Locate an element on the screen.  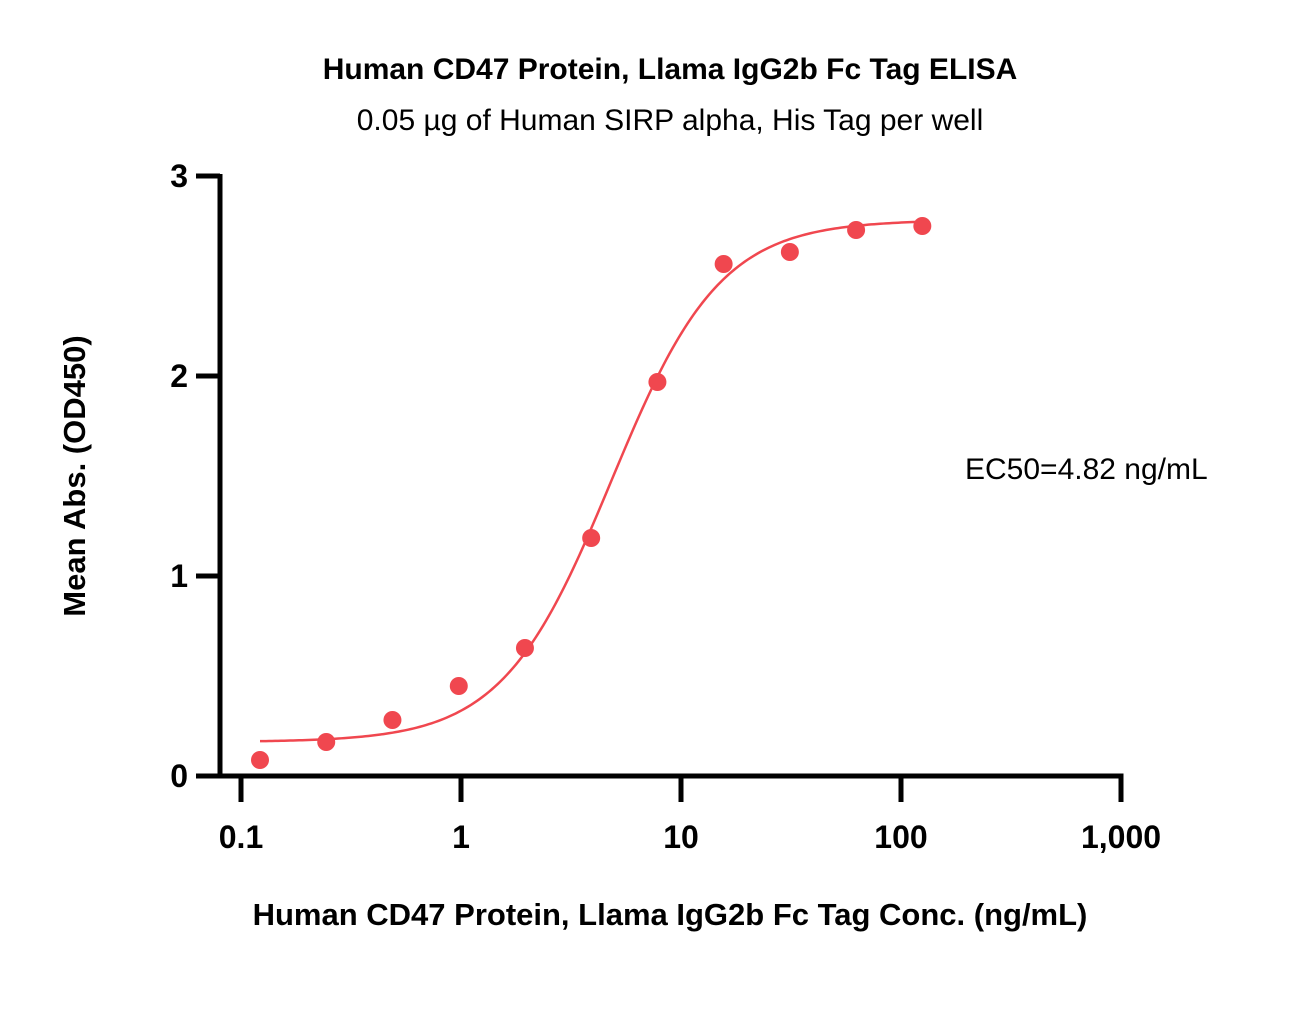
y-tick-label: 0 is located at coordinates (179, 776).